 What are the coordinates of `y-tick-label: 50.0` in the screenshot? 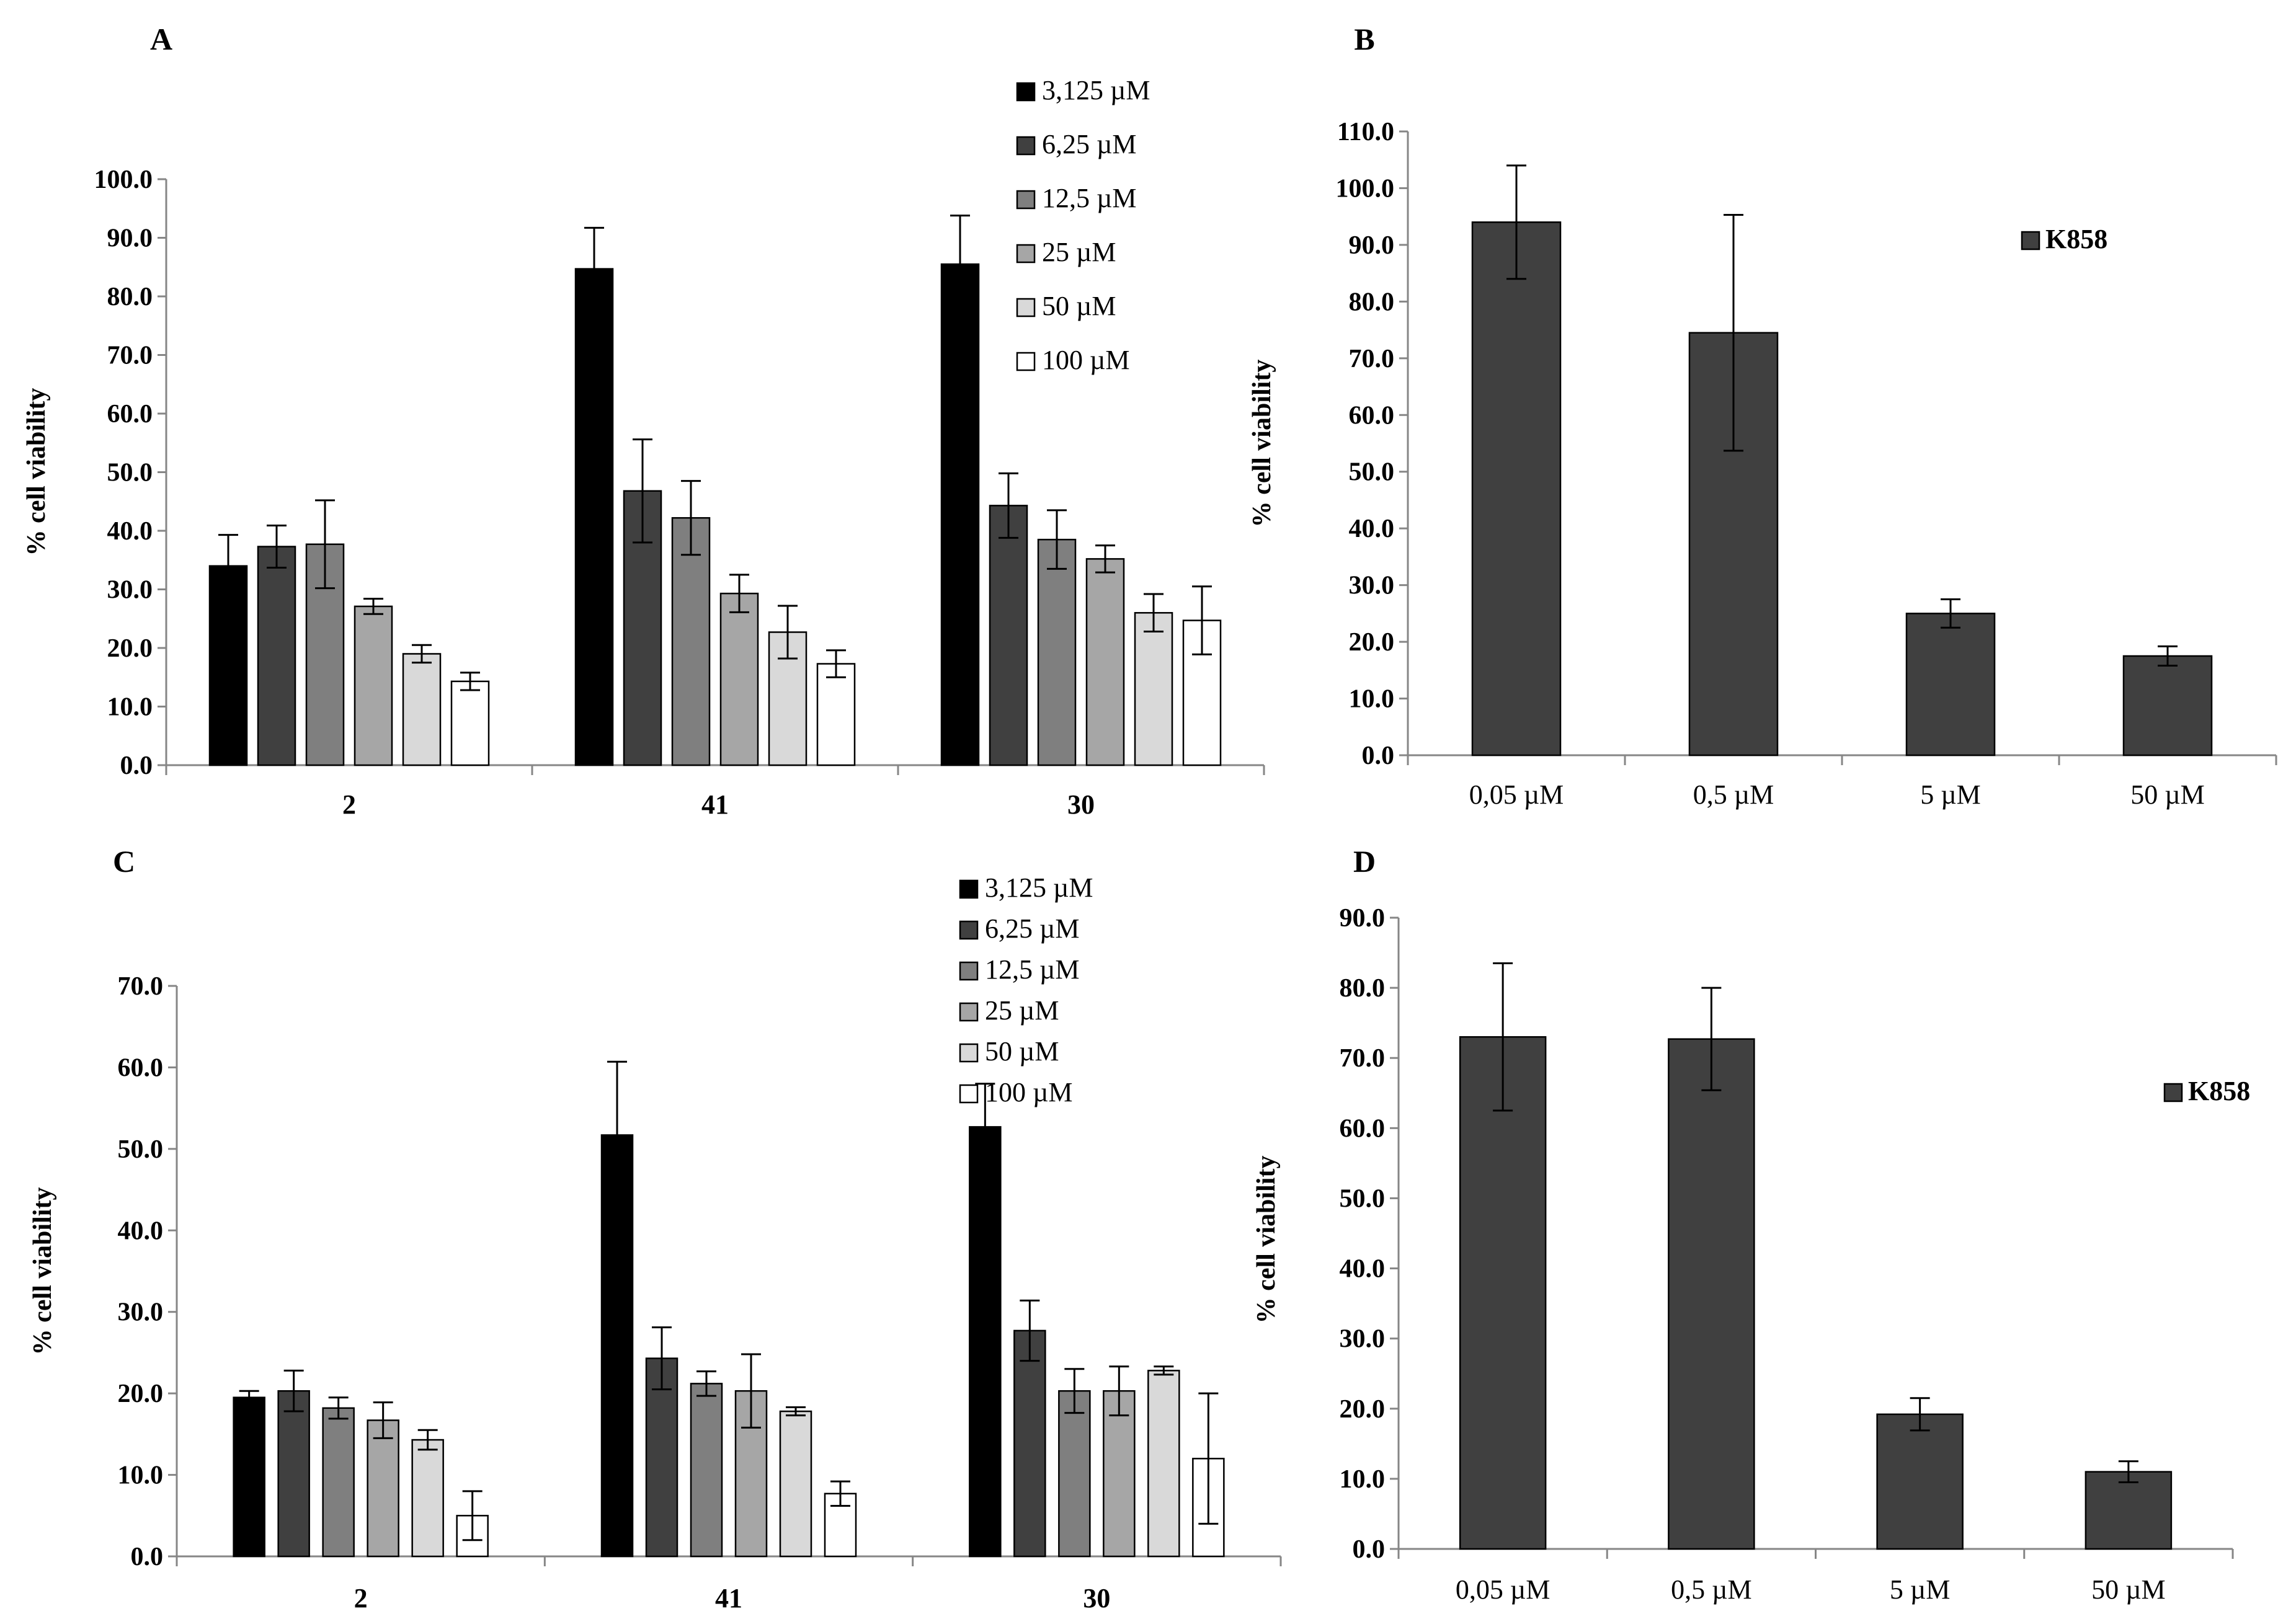 It's located at (141, 1150).